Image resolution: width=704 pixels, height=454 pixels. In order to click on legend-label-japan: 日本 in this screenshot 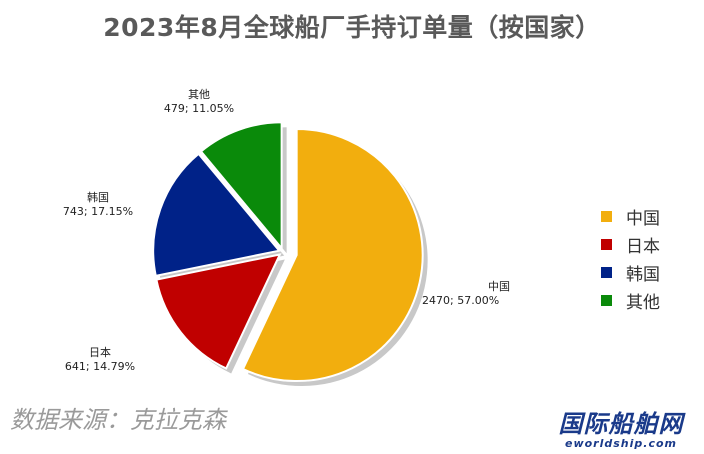, I will do `click(643, 246)`.